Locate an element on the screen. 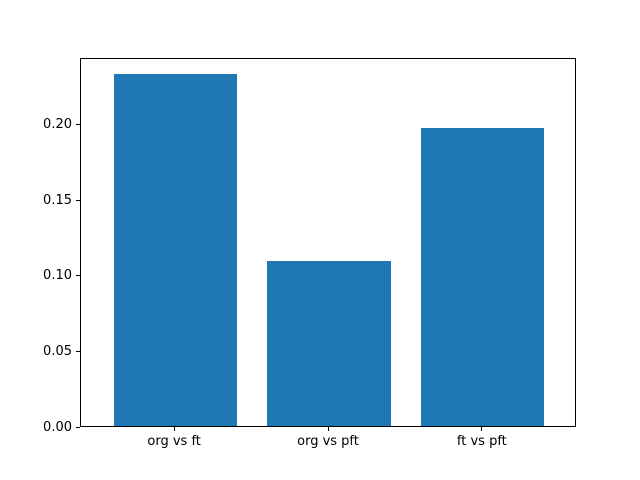  bar-ft-vs-pft is located at coordinates (483, 277).